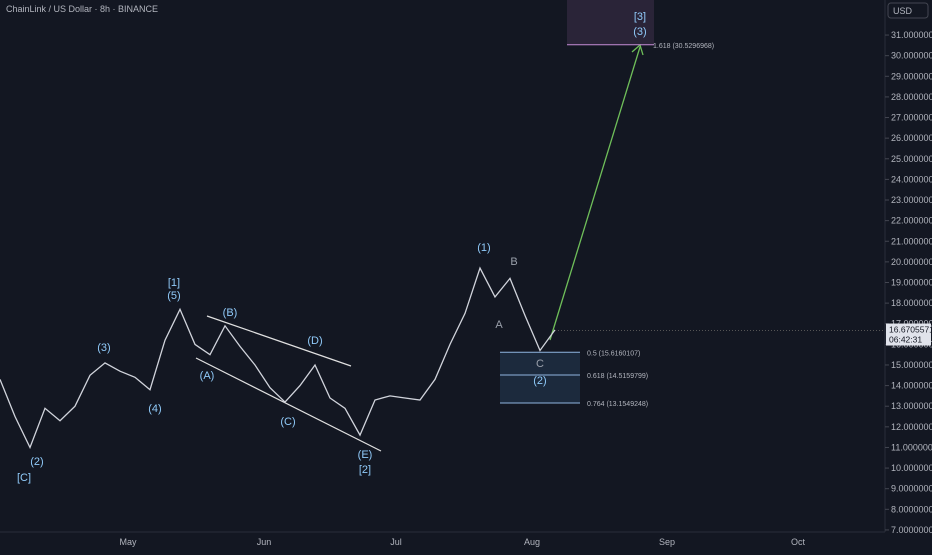 This screenshot has height=555, width=932. I want to click on y-tick-label: 19.0000000, so click(911, 282).